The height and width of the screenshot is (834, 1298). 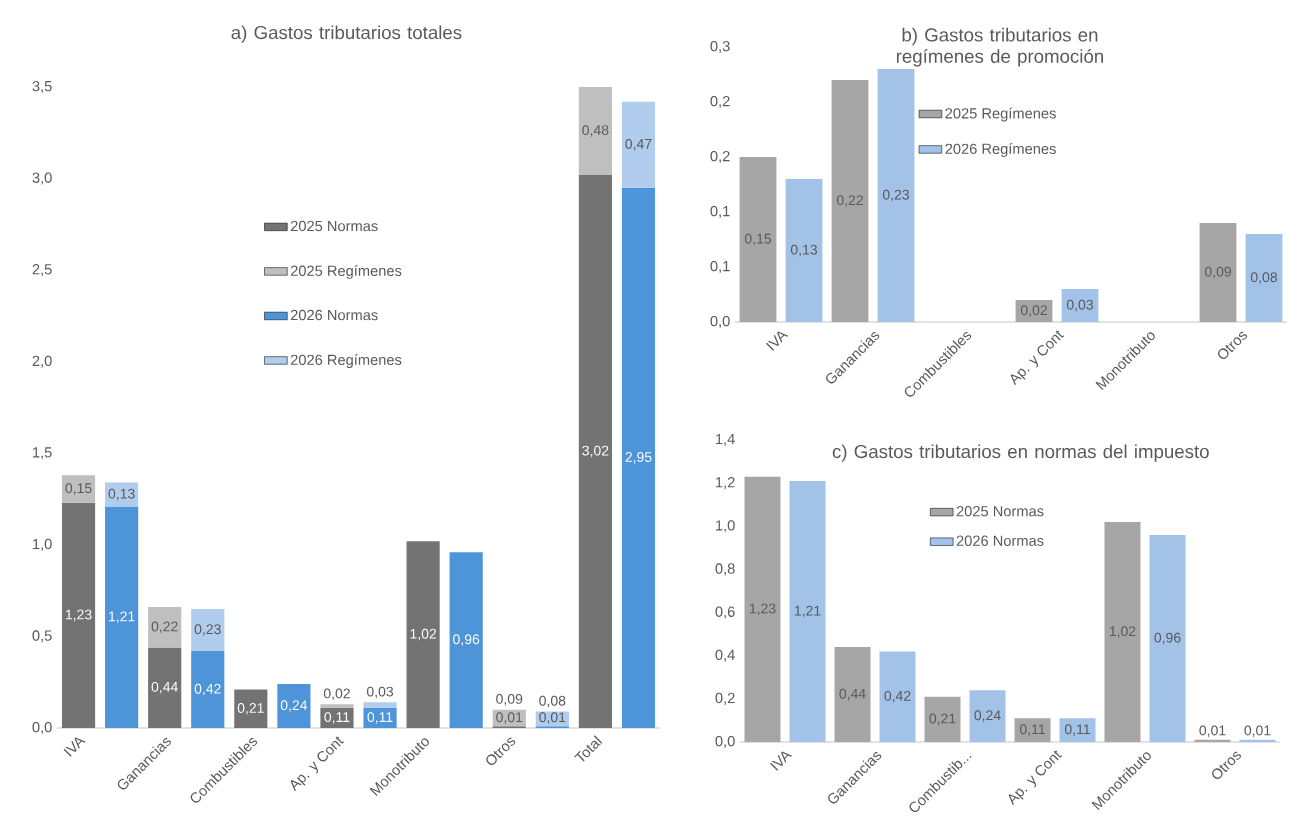 I want to click on data-label: 0,03, so click(x=1080, y=305).